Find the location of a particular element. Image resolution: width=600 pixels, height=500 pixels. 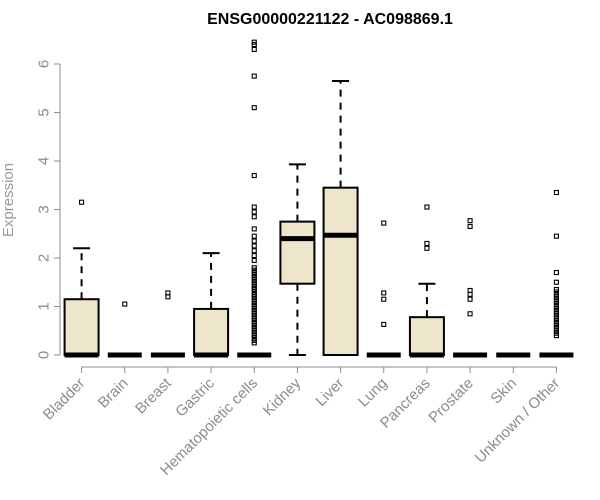

y-tick-label: 3 is located at coordinates (44, 209).